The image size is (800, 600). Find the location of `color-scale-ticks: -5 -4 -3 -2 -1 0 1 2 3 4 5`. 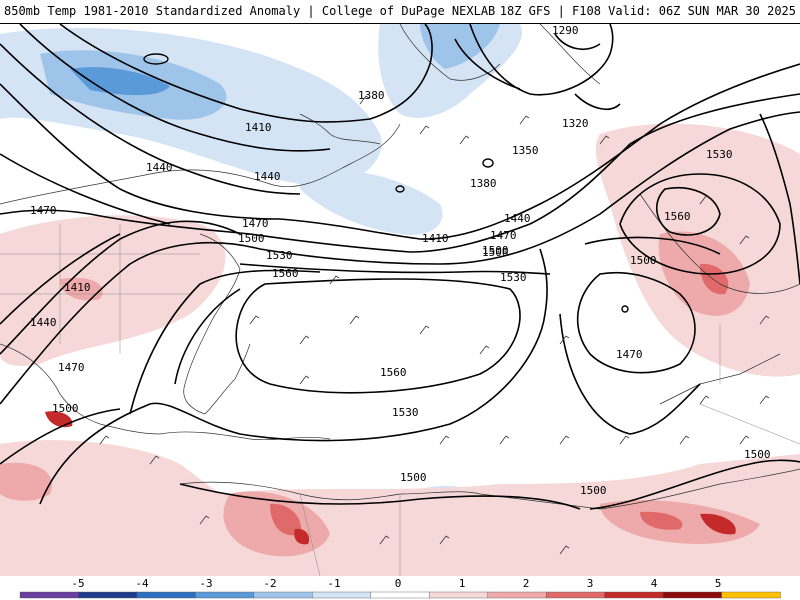

color-scale-ticks: -5 -4 -3 -2 -1 0 1 2 3 4 5 is located at coordinates (396, 583).